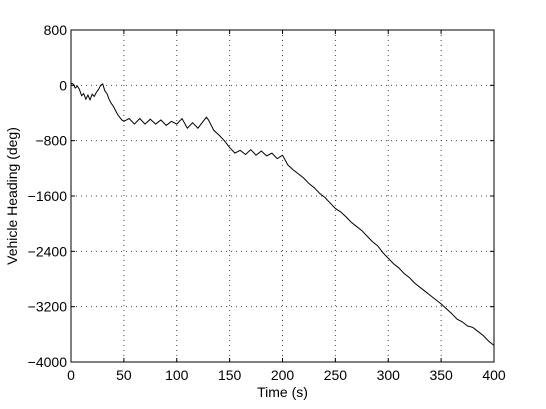 The image size is (546, 409). I want to click on y-tick-label: −800, so click(51, 141).